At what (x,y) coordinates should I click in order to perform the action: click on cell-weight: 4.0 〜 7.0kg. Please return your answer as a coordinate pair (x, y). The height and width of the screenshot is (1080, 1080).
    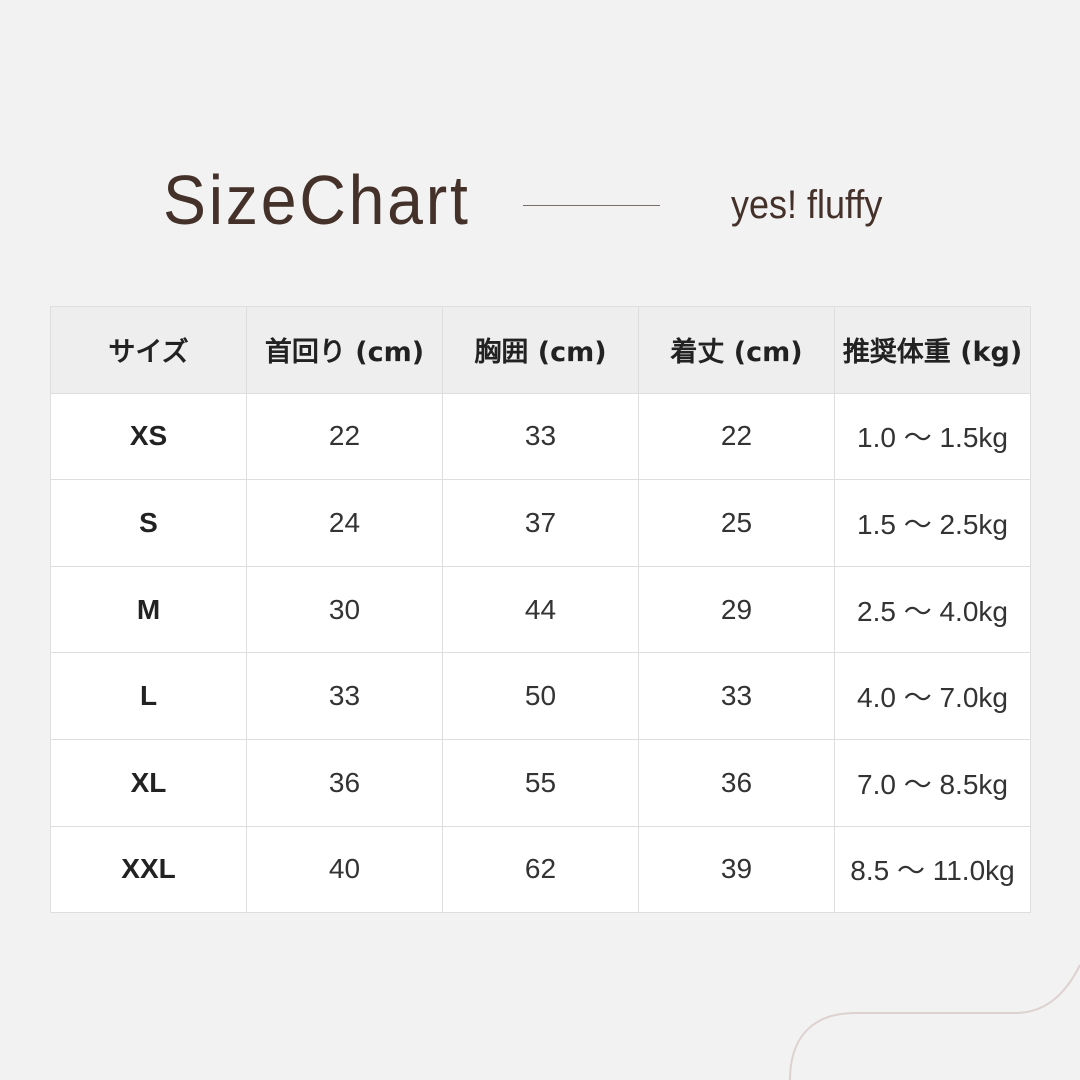
    Looking at the image, I should click on (932, 696).